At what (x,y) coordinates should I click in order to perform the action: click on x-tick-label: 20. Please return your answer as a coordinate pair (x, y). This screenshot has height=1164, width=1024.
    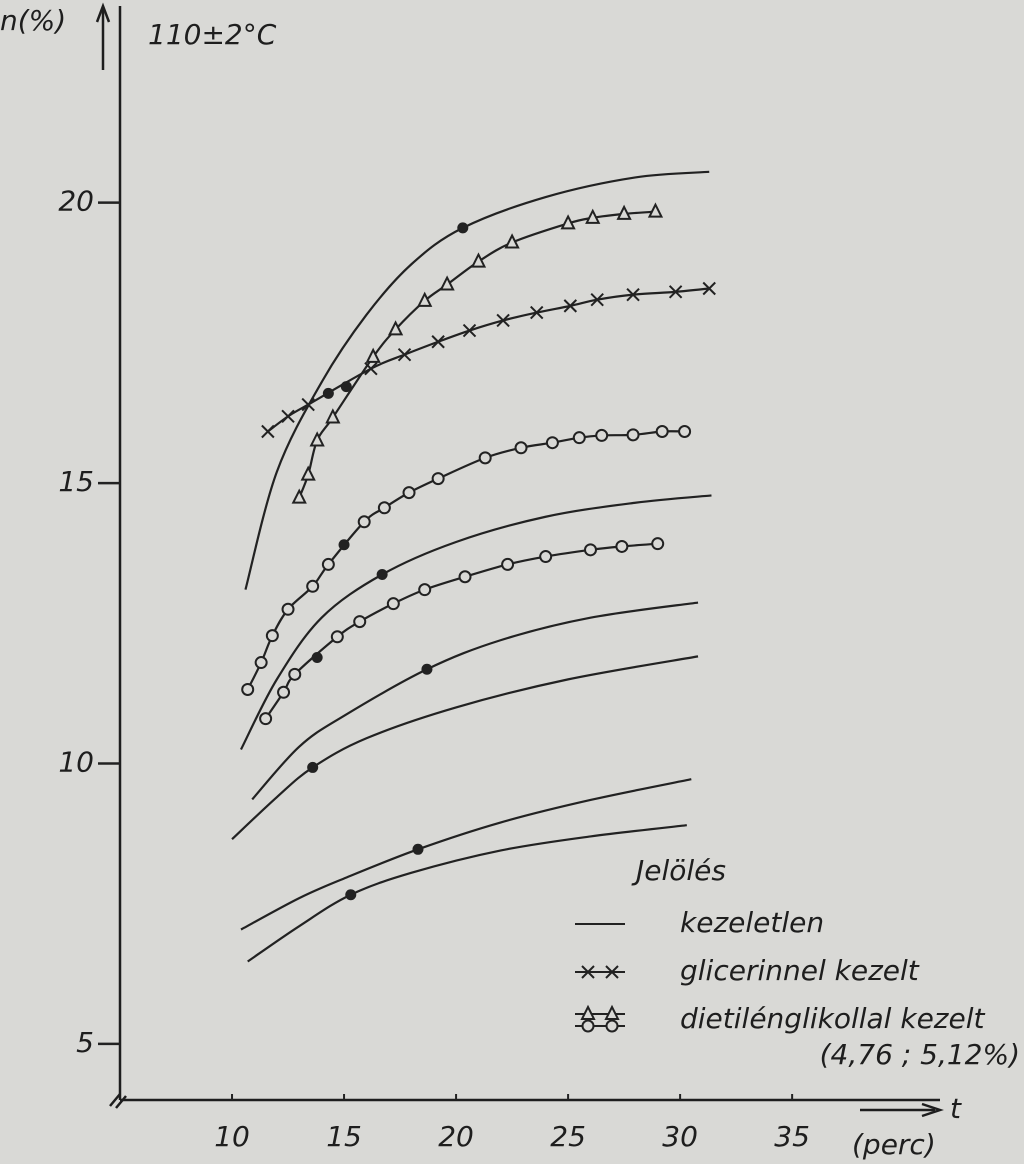
    Looking at the image, I should click on (456, 1136).